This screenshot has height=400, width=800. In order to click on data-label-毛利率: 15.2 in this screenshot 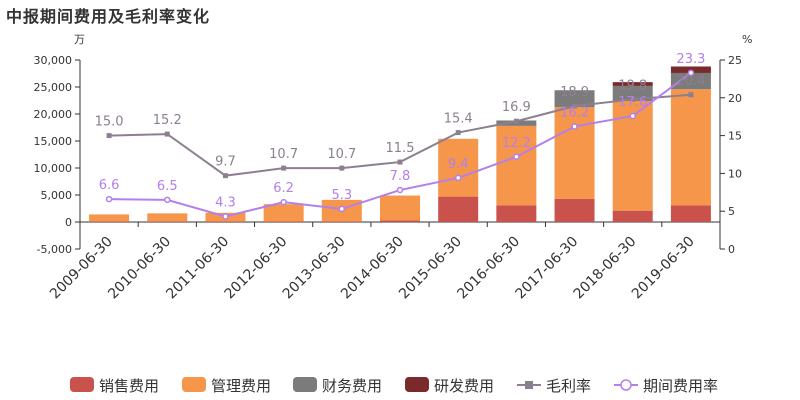, I will do `click(167, 120)`.